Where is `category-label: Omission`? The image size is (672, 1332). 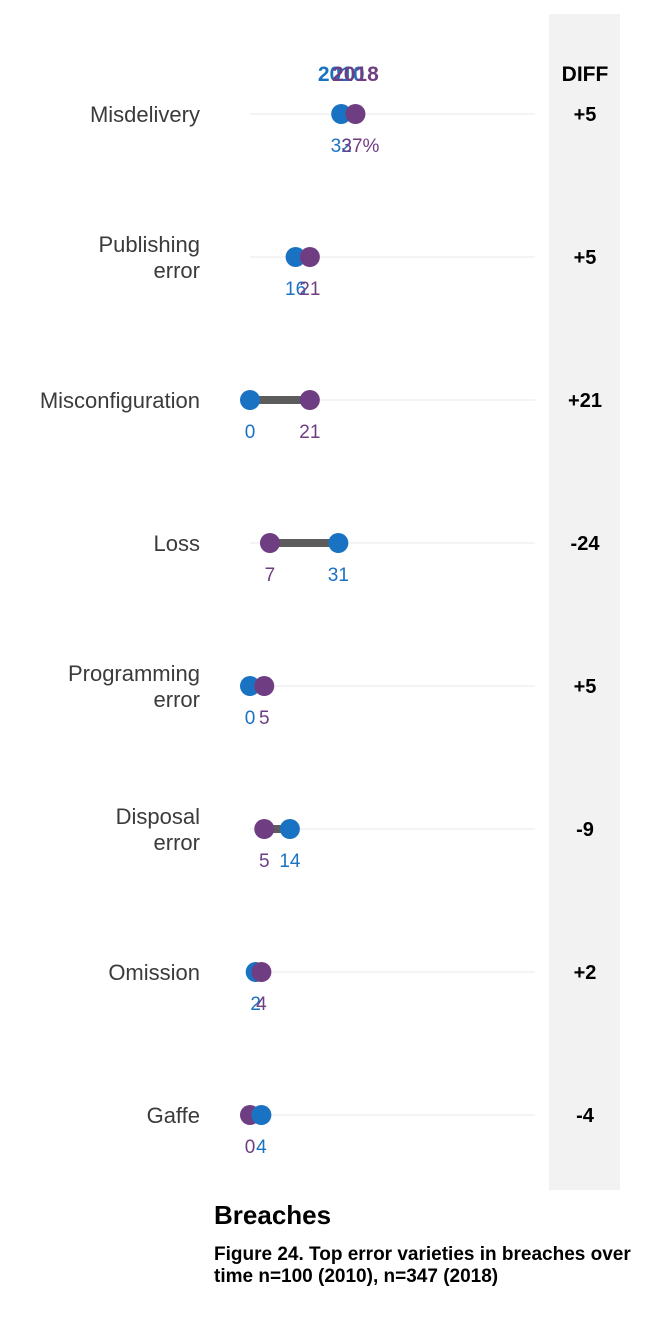 category-label: Omission is located at coordinates (154, 972).